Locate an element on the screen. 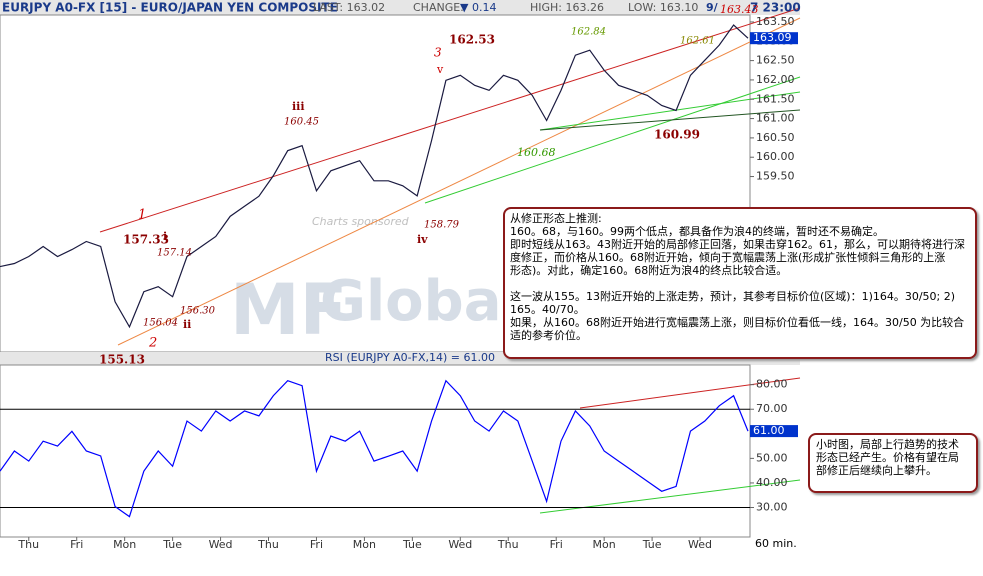  wave-label: 162.61 is located at coordinates (697, 41).